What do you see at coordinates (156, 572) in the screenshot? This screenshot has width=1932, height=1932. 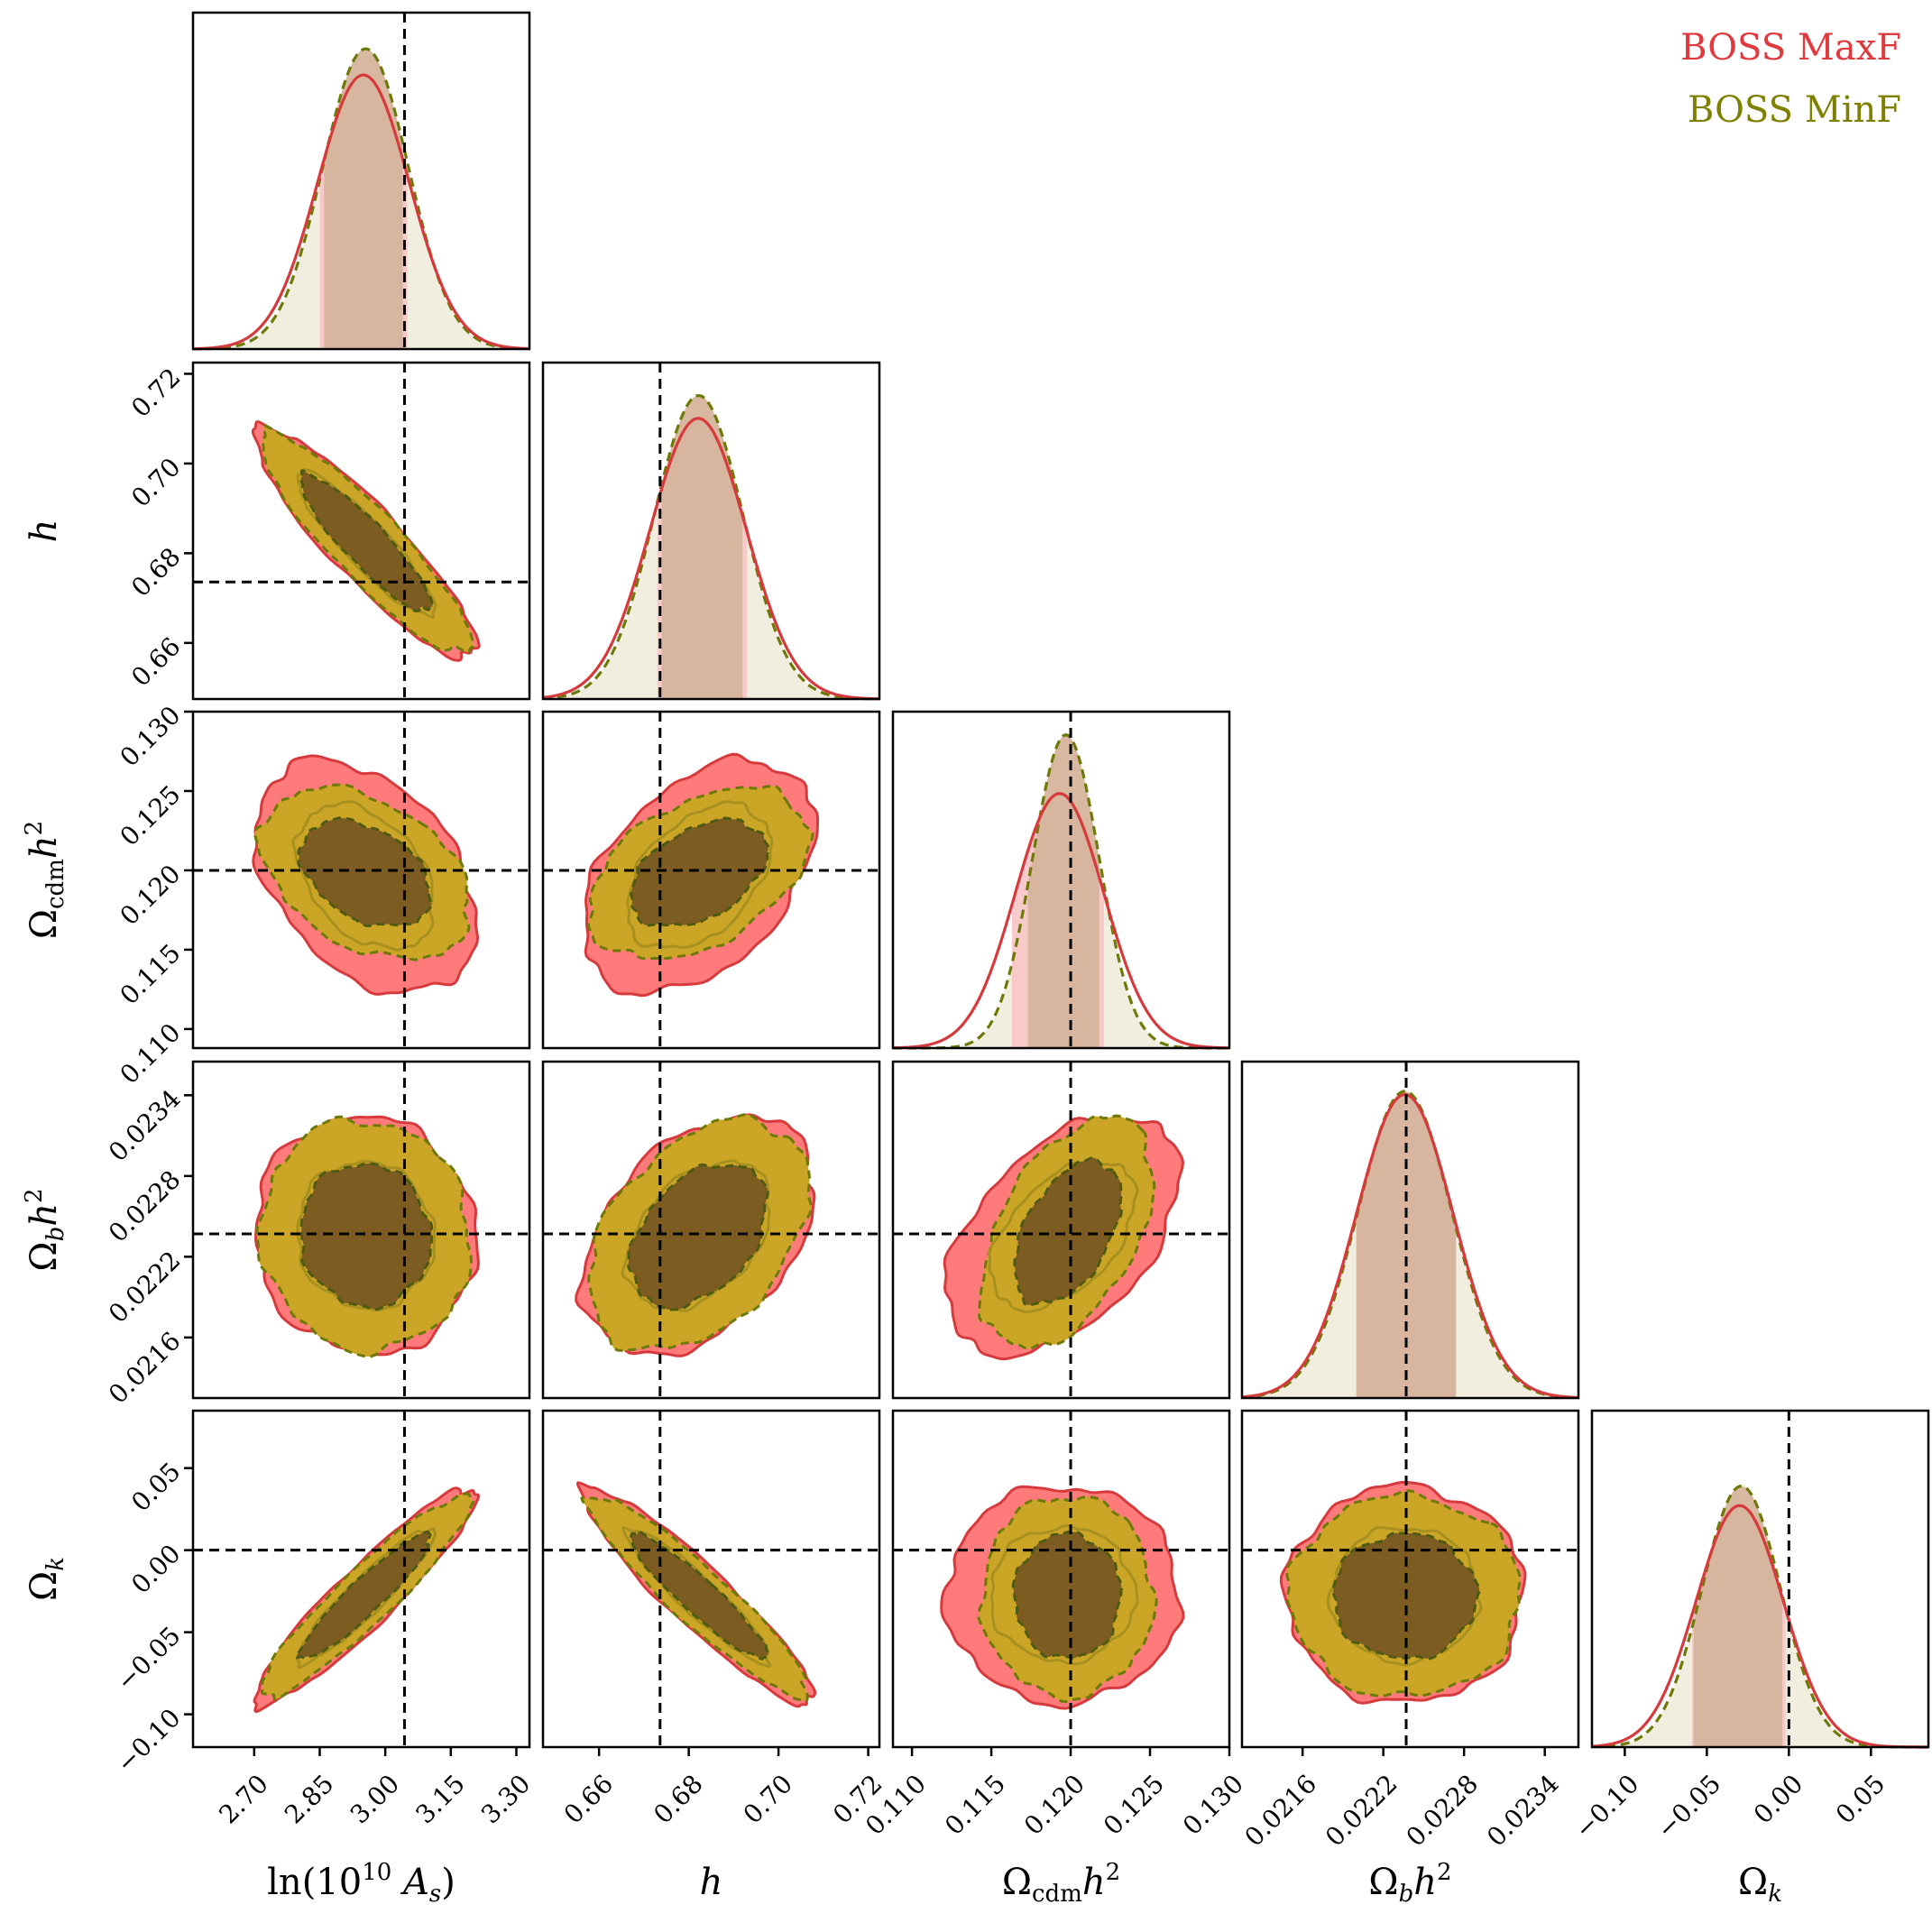 I see `y-tick-label: 0.68` at bounding box center [156, 572].